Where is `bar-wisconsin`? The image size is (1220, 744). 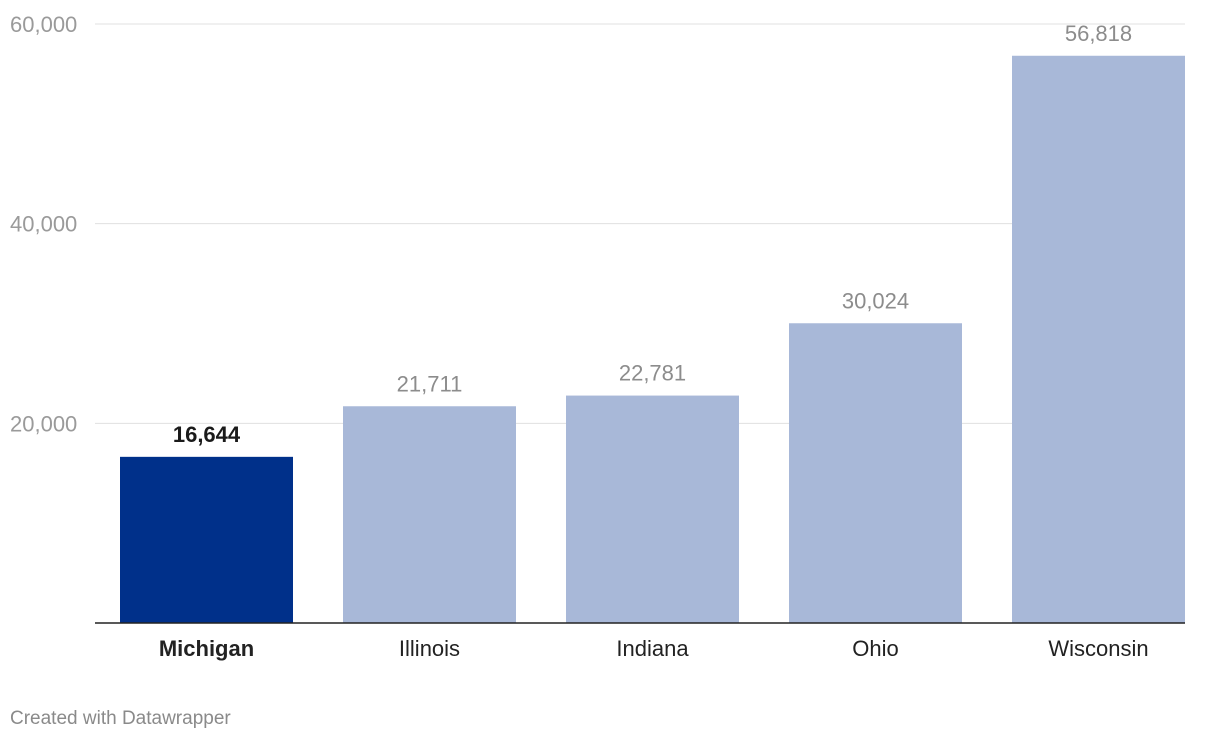
bar-wisconsin is located at coordinates (1098, 339).